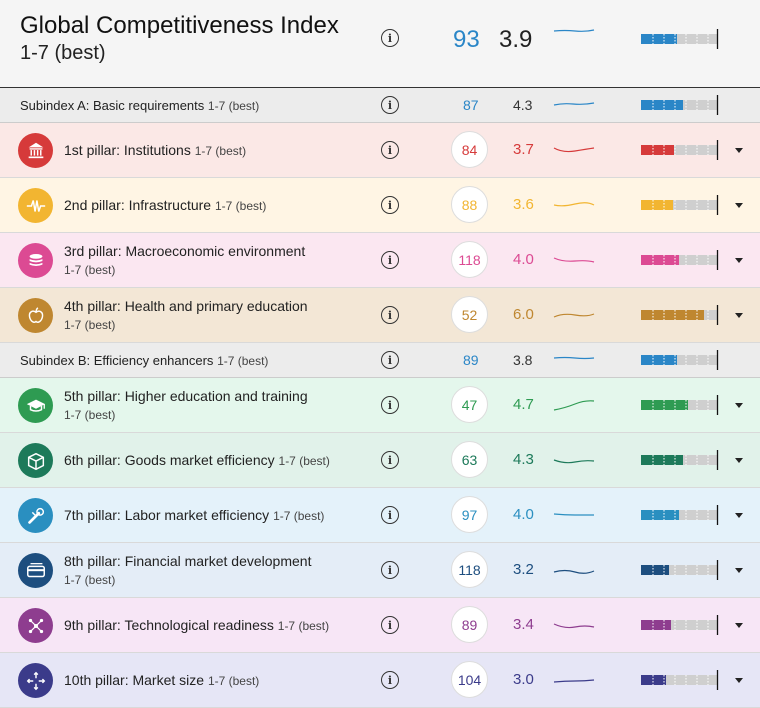 Image resolution: width=760 pixels, height=708 pixels. I want to click on gci-score: 3.9, so click(516, 39).